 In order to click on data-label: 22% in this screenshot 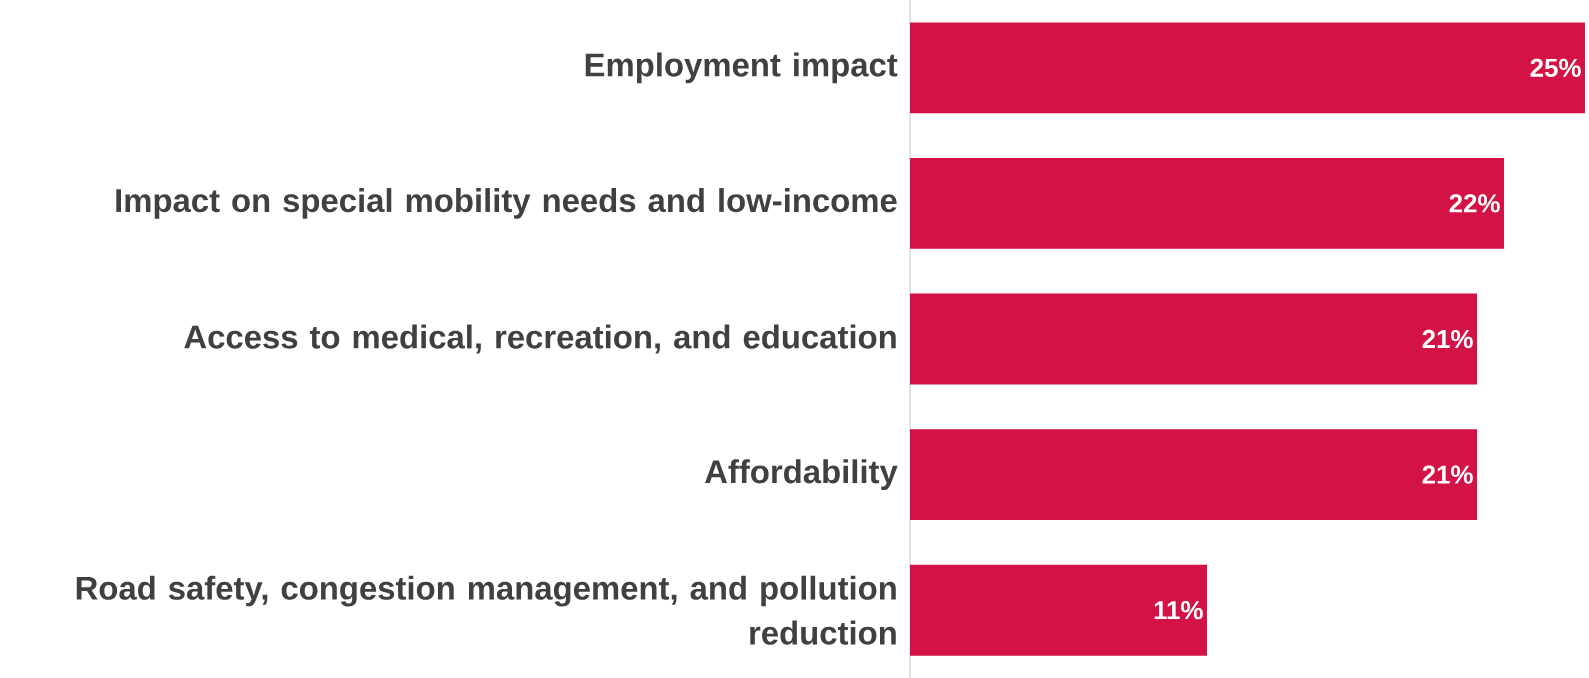, I will do `click(1474, 203)`.